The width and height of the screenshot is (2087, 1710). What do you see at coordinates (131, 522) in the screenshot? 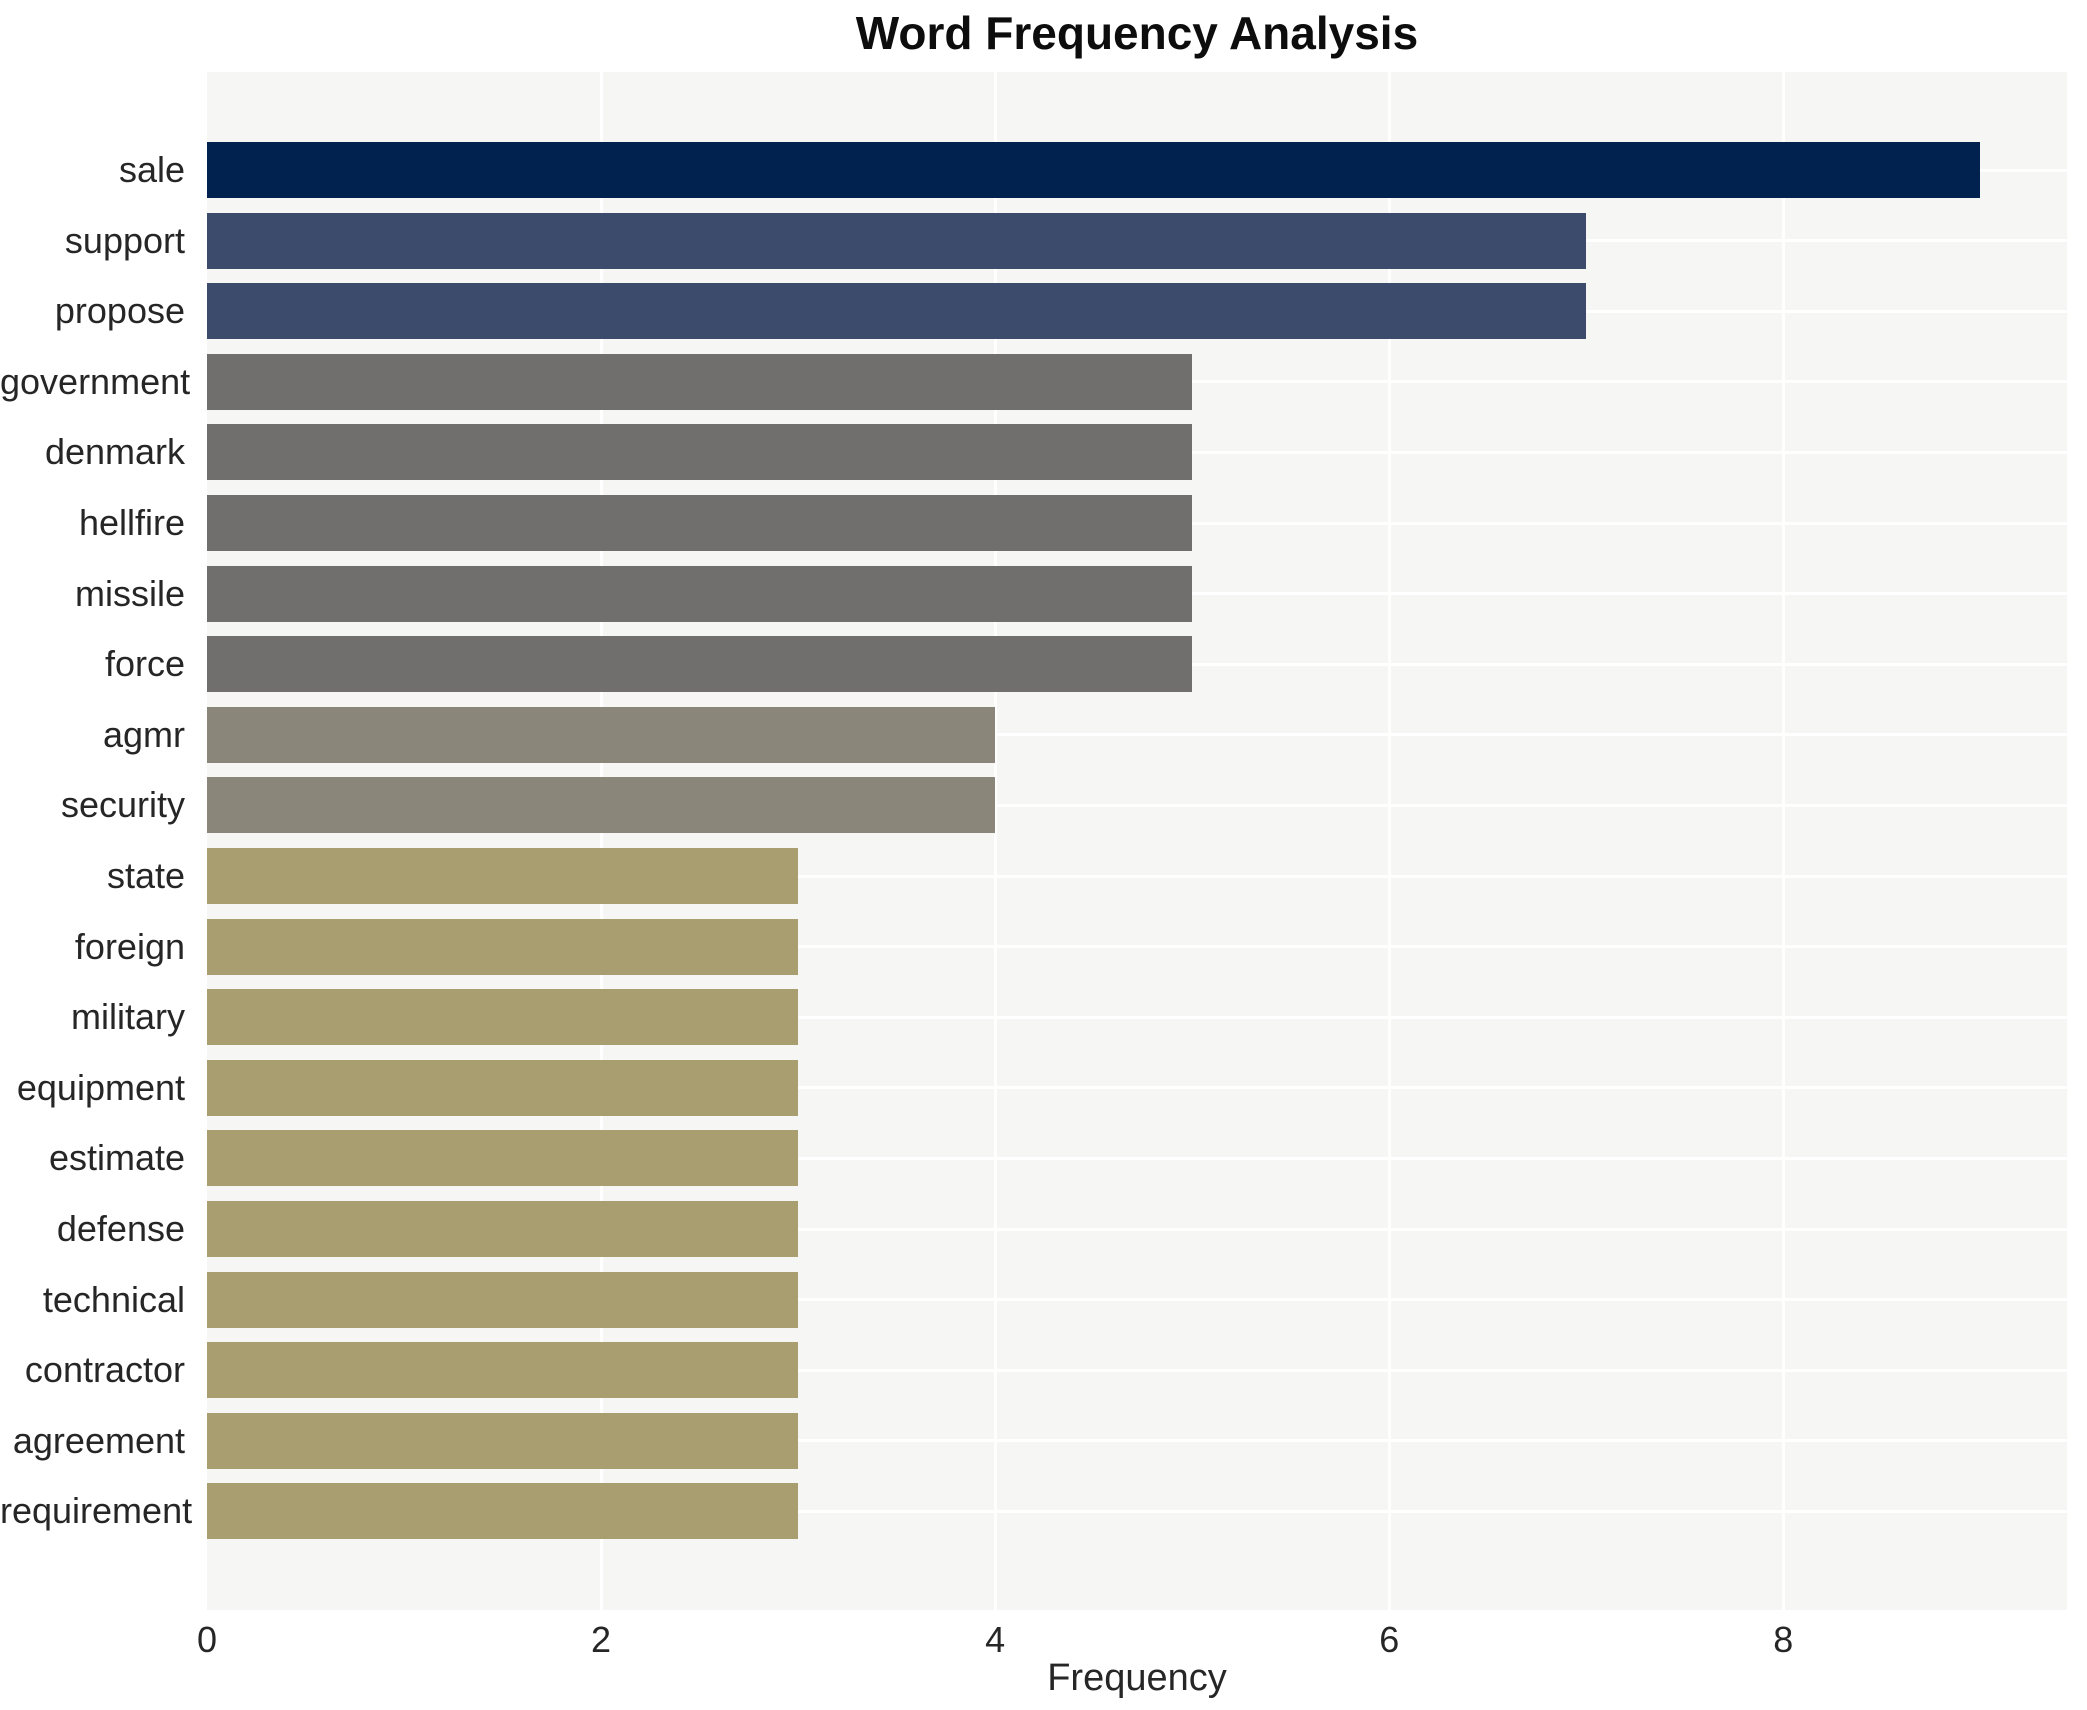
I see `category-label-hellfire: hellfire` at bounding box center [131, 522].